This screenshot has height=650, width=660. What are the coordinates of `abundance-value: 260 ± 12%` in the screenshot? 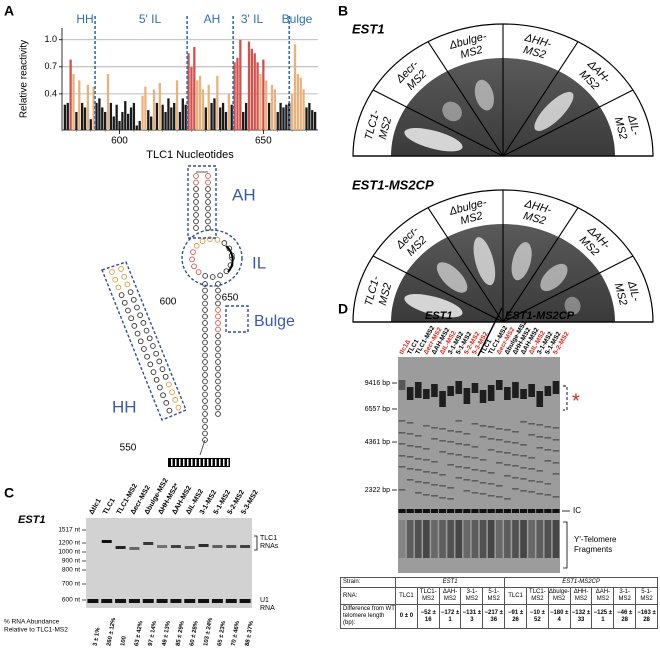 It's located at (111, 632).